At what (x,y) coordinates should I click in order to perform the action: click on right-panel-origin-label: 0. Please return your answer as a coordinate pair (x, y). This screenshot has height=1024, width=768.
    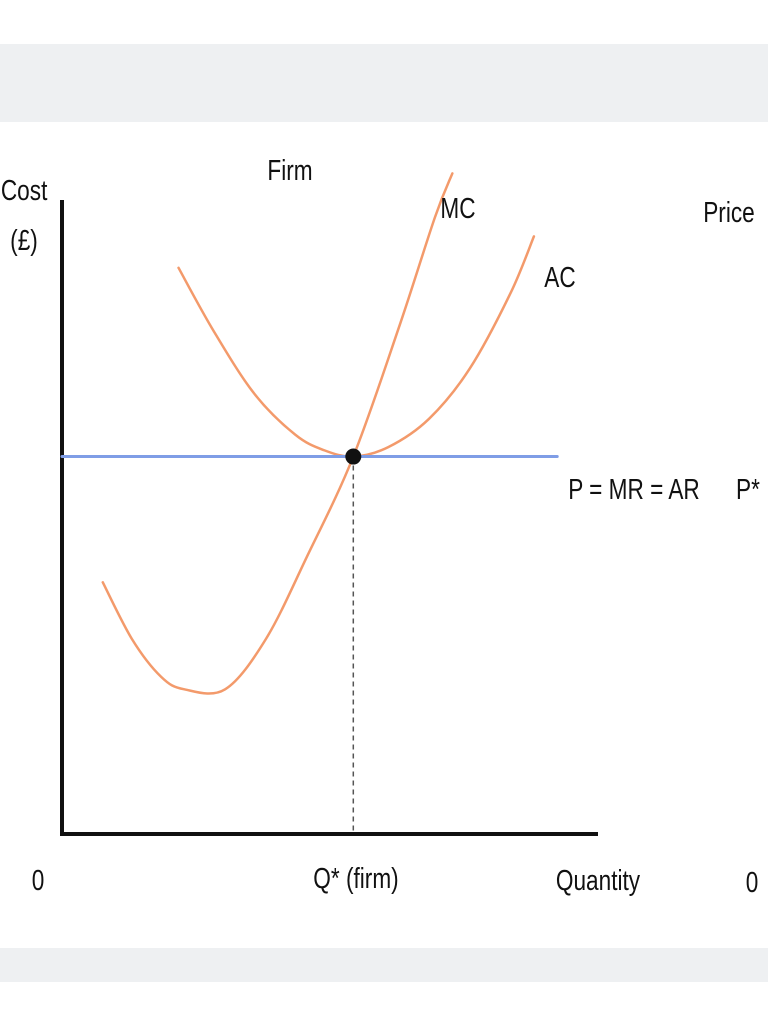
    Looking at the image, I should click on (752, 881).